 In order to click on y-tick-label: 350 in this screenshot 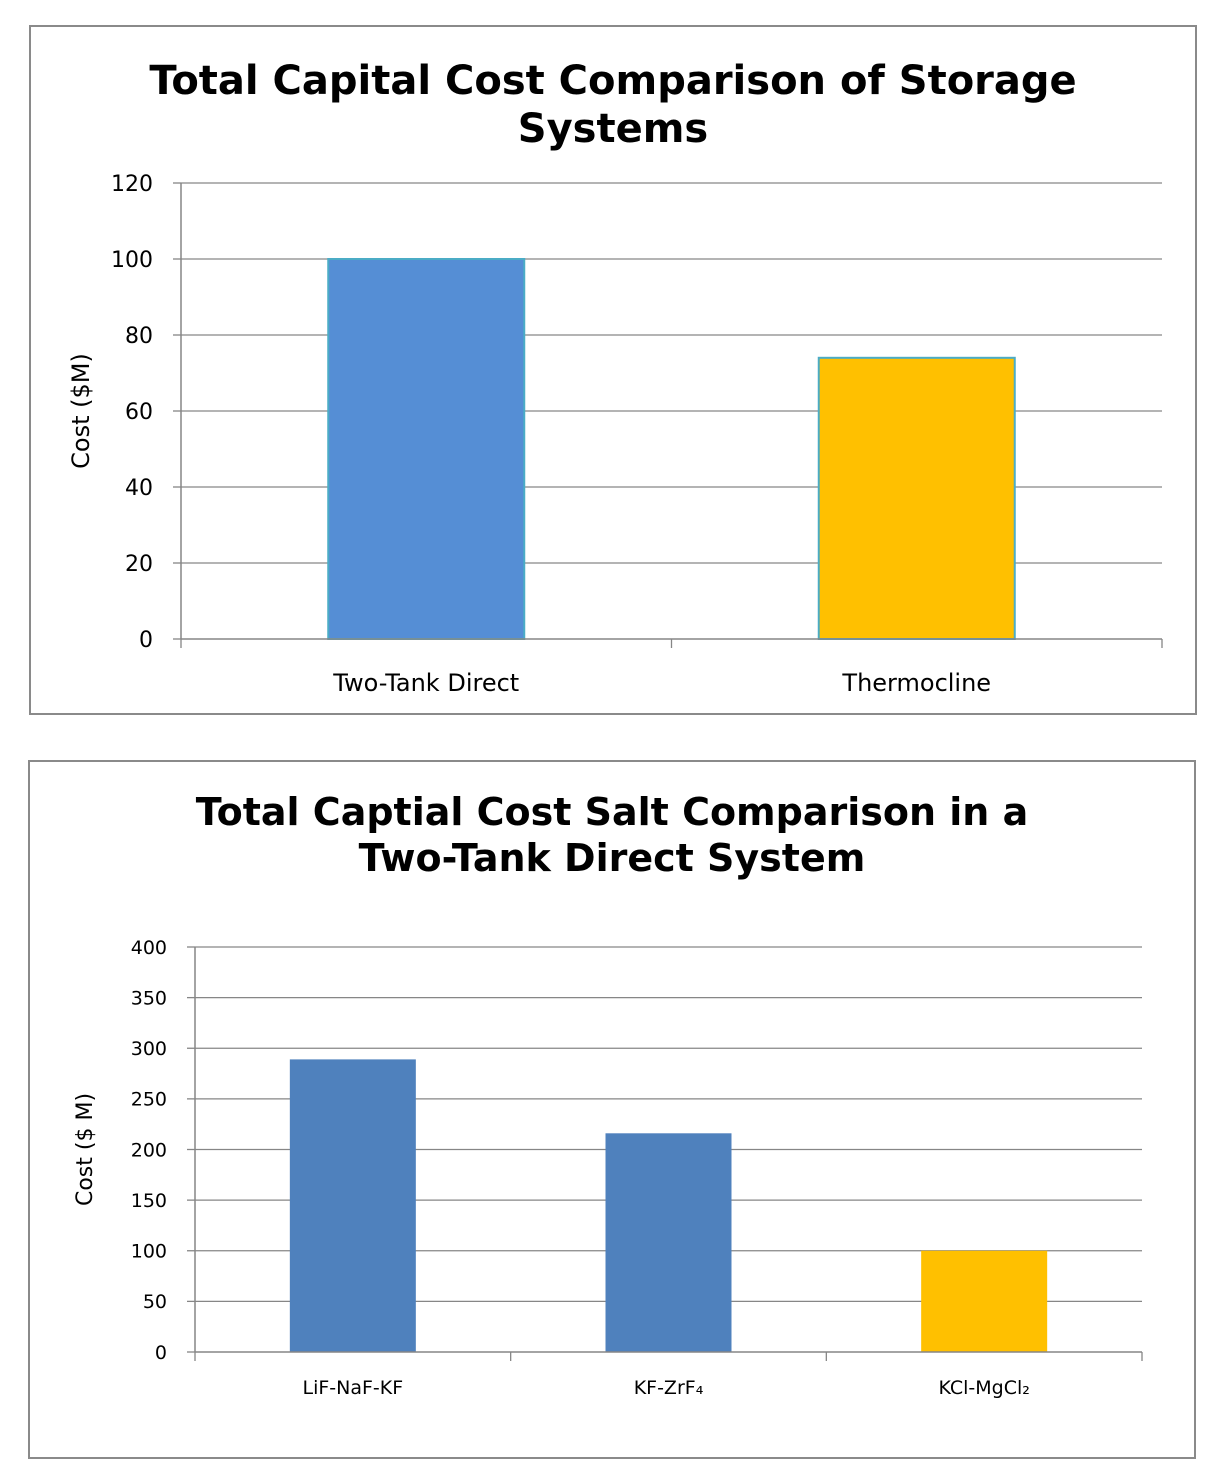, I will do `click(149, 998)`.